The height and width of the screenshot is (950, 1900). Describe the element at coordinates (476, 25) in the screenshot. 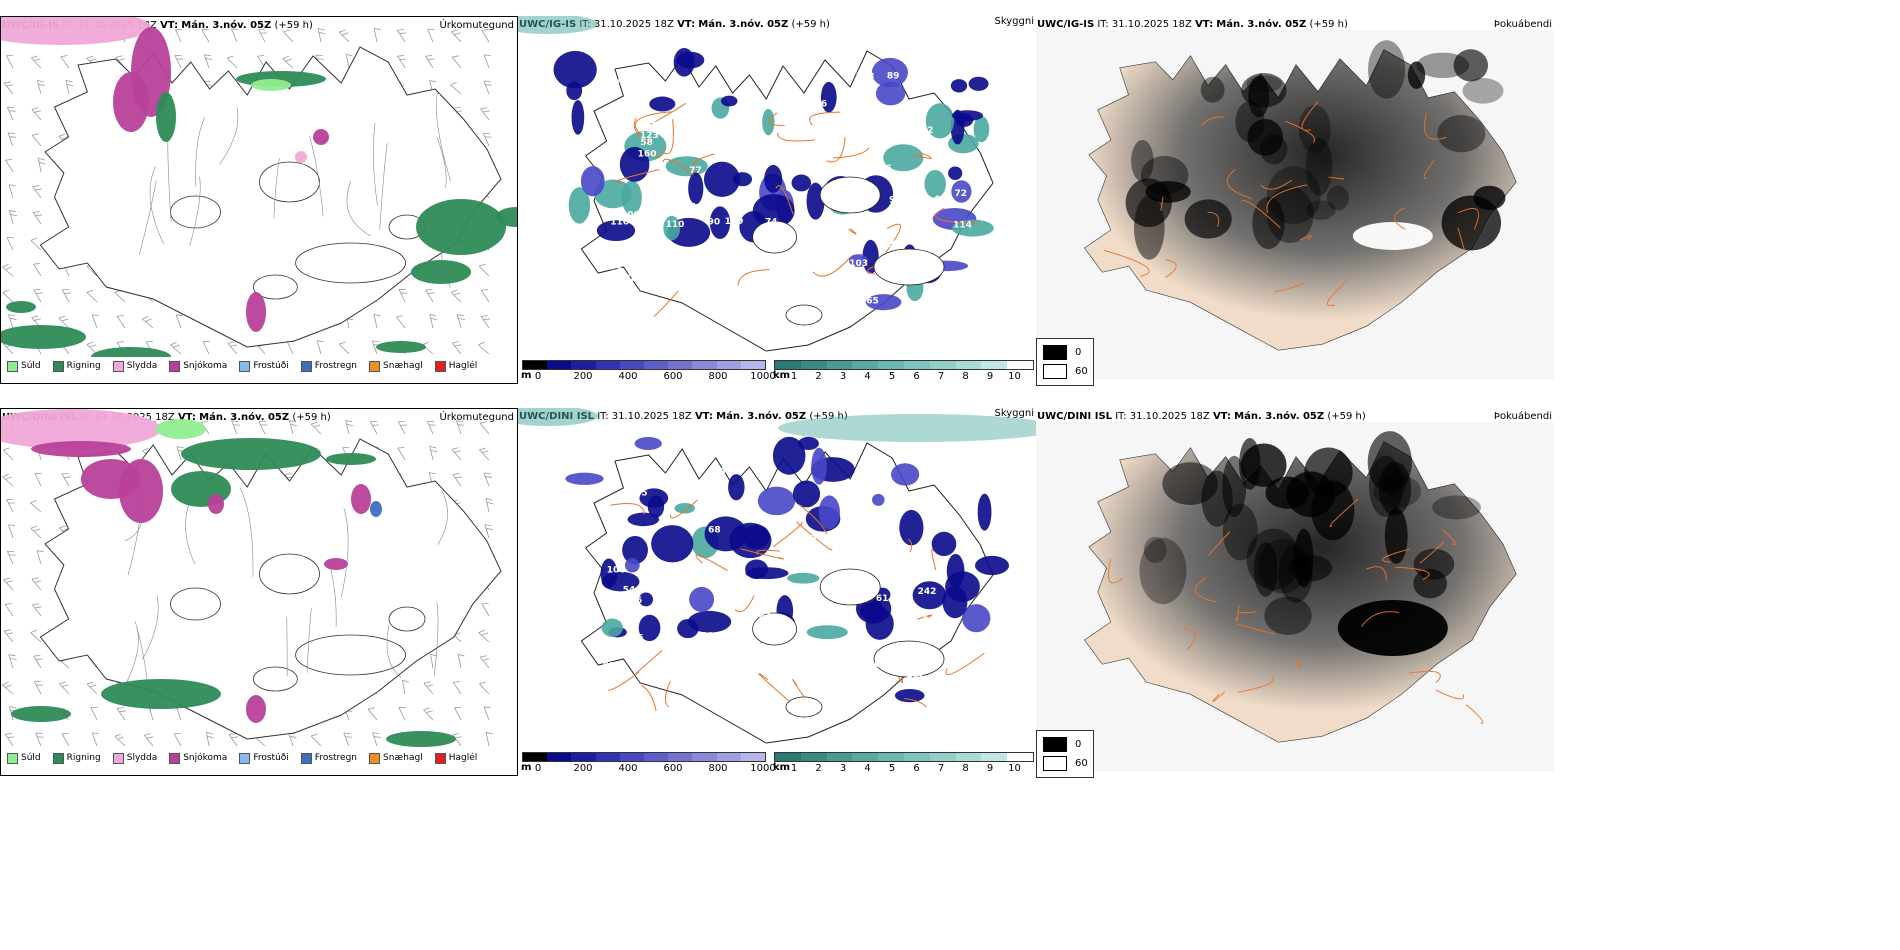

I see `precip-title: Úrkomutegund` at that location.